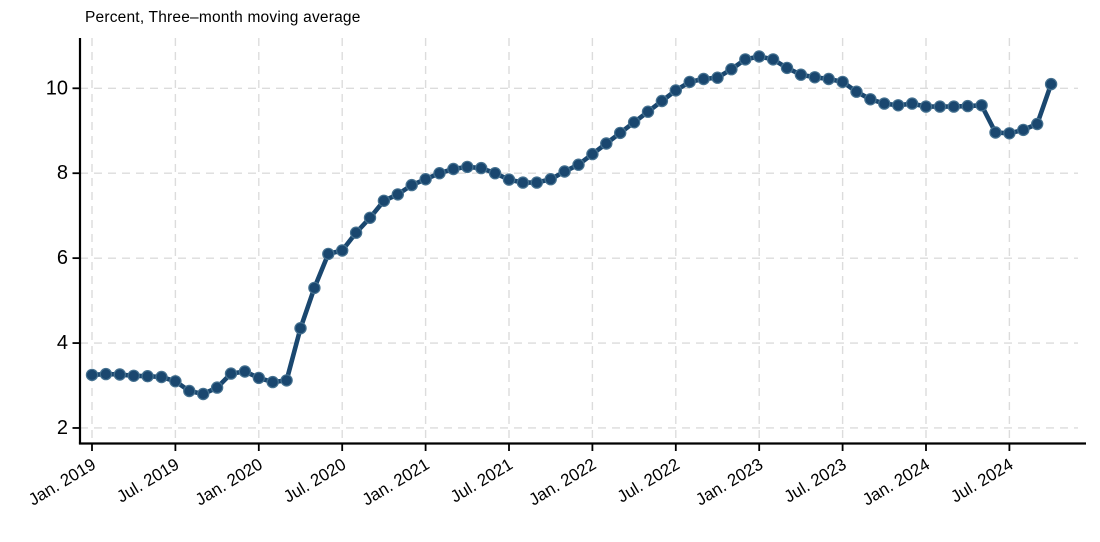 The height and width of the screenshot is (542, 1100). I want to click on x-tick-label: Jan. 2019, so click(62, 482).